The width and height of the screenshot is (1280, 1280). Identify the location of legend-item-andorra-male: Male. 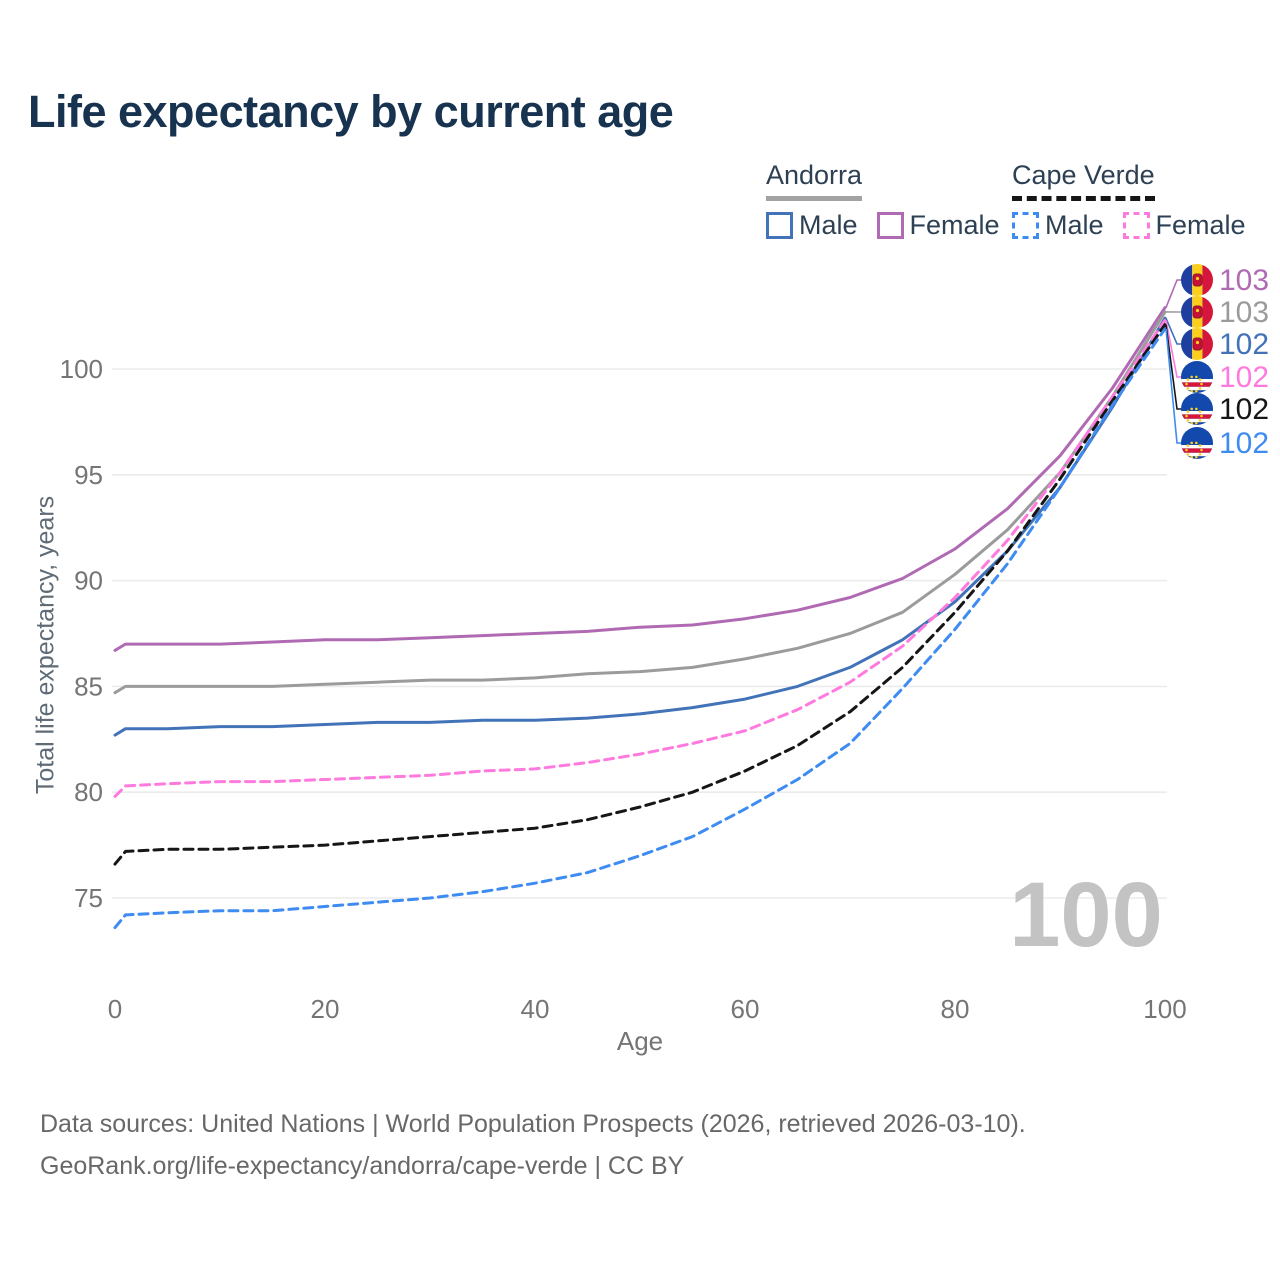
(812, 225).